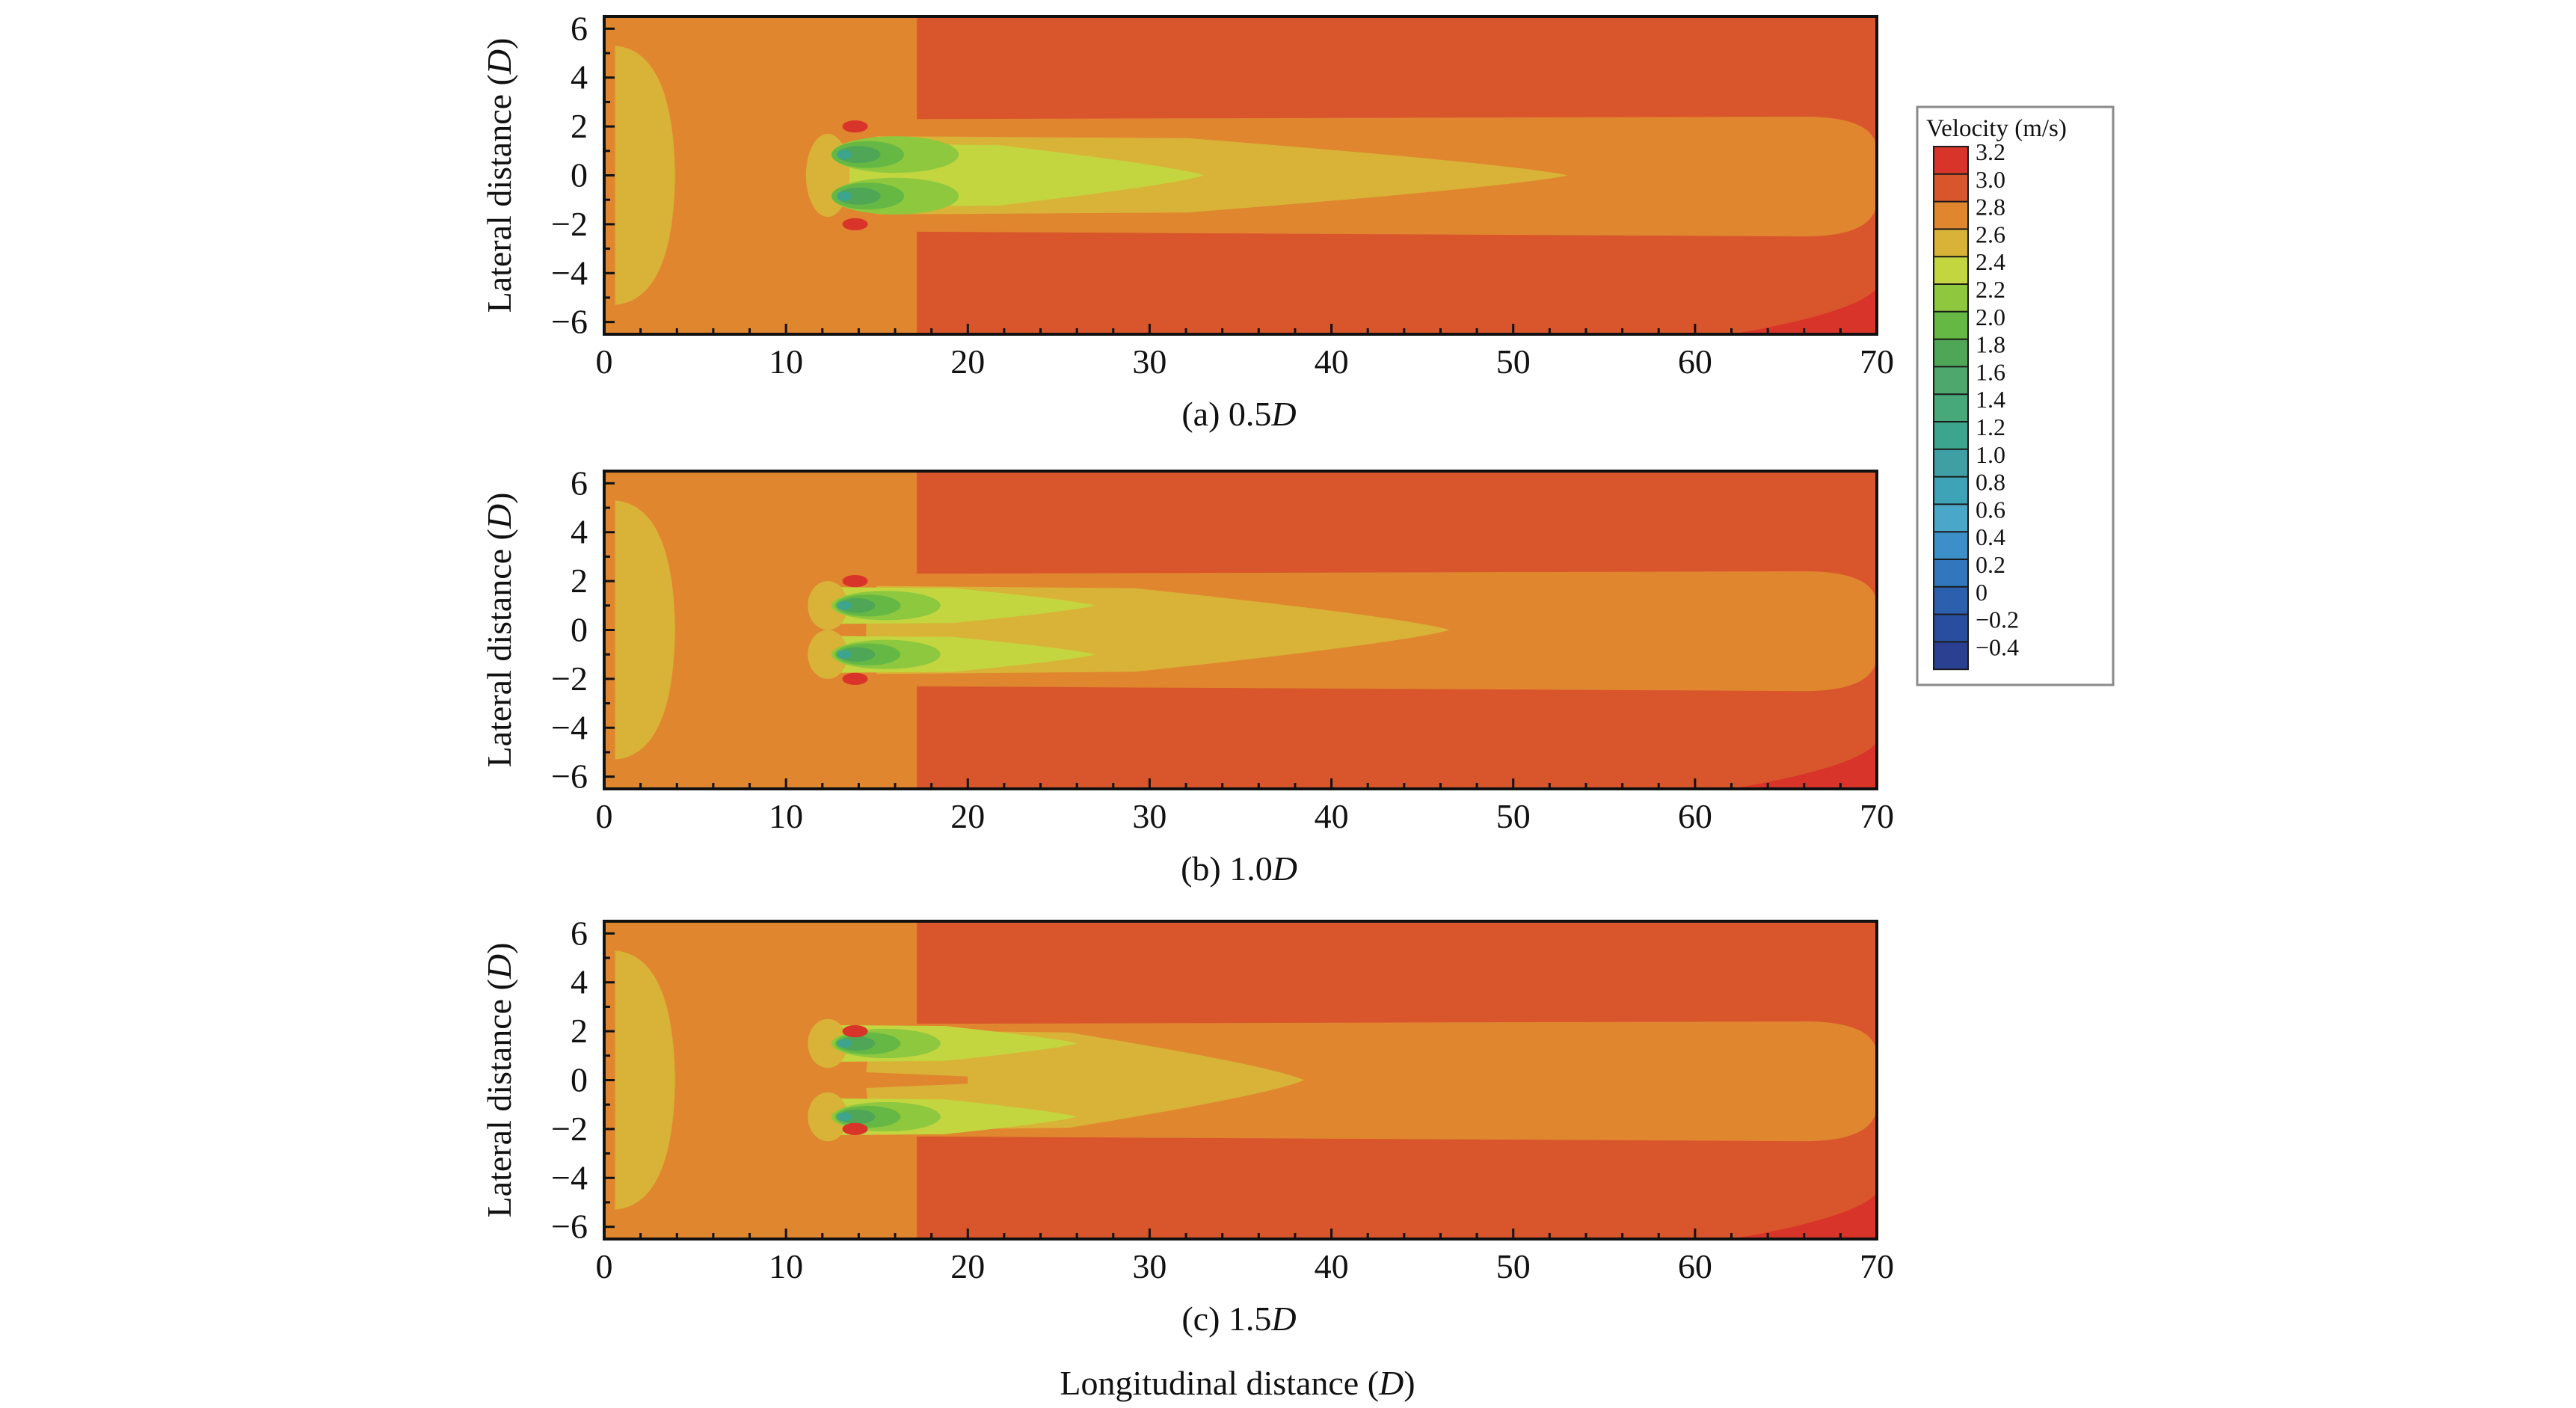 This screenshot has width=2576, height=1408. Describe the element at coordinates (1990, 371) in the screenshot. I see `legend-label: 1.6` at that location.